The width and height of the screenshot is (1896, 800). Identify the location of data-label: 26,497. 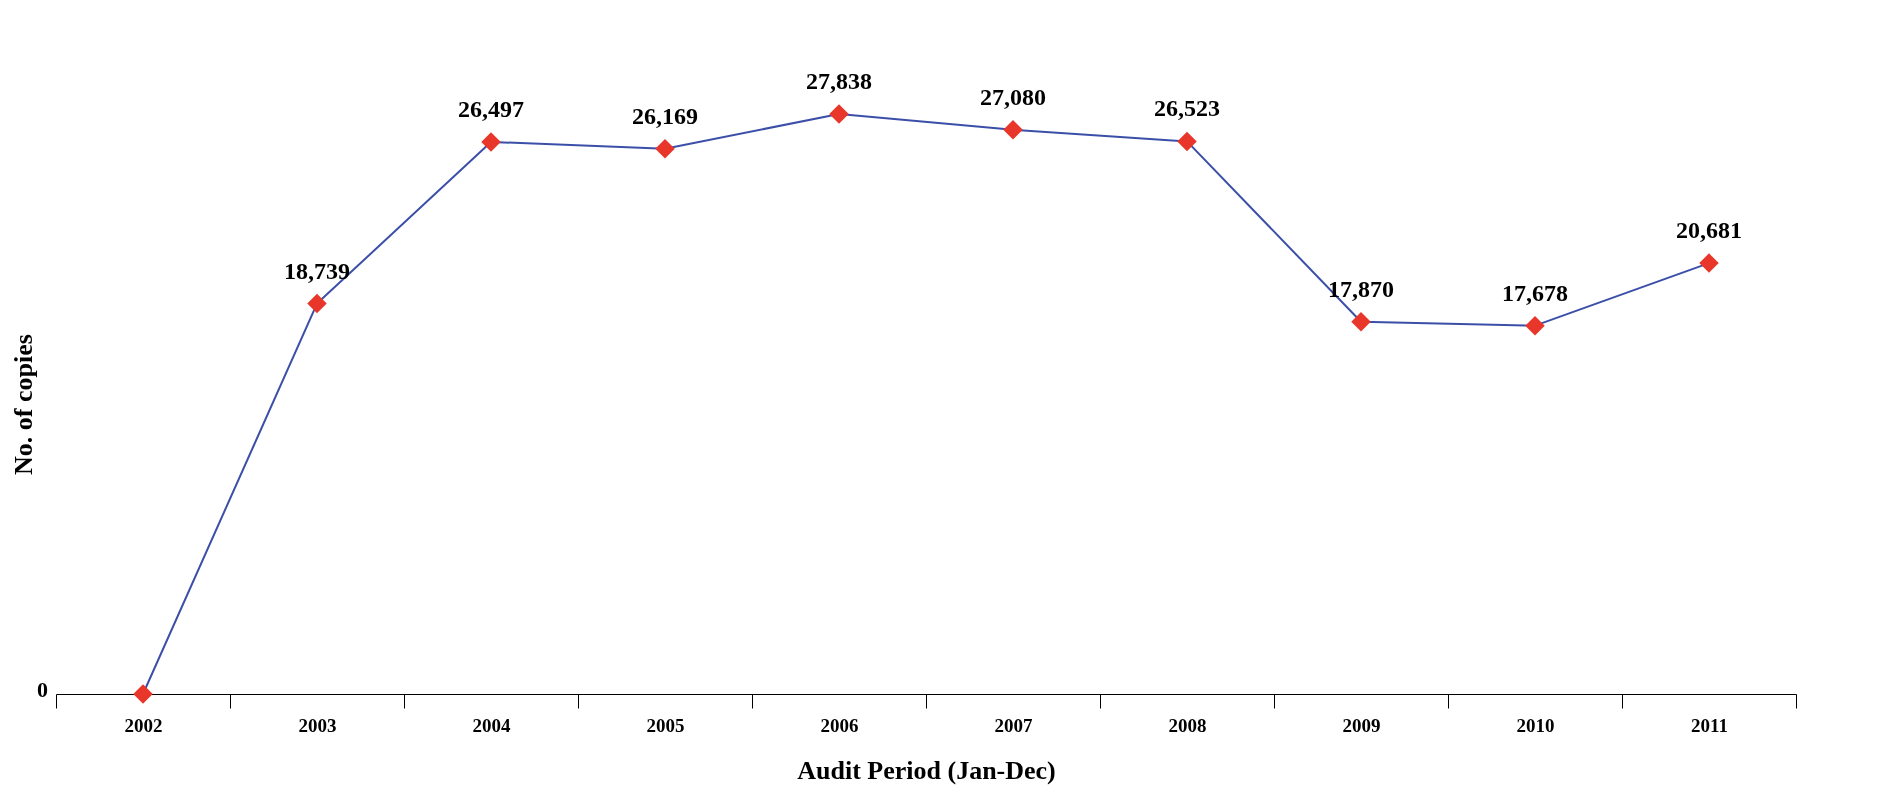
(491, 108).